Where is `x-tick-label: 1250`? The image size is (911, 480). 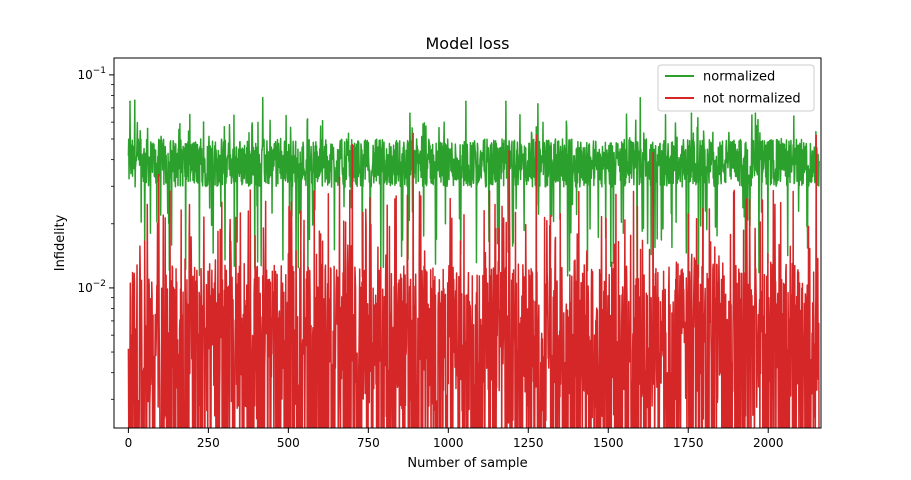
x-tick-label: 1250 is located at coordinates (528, 443).